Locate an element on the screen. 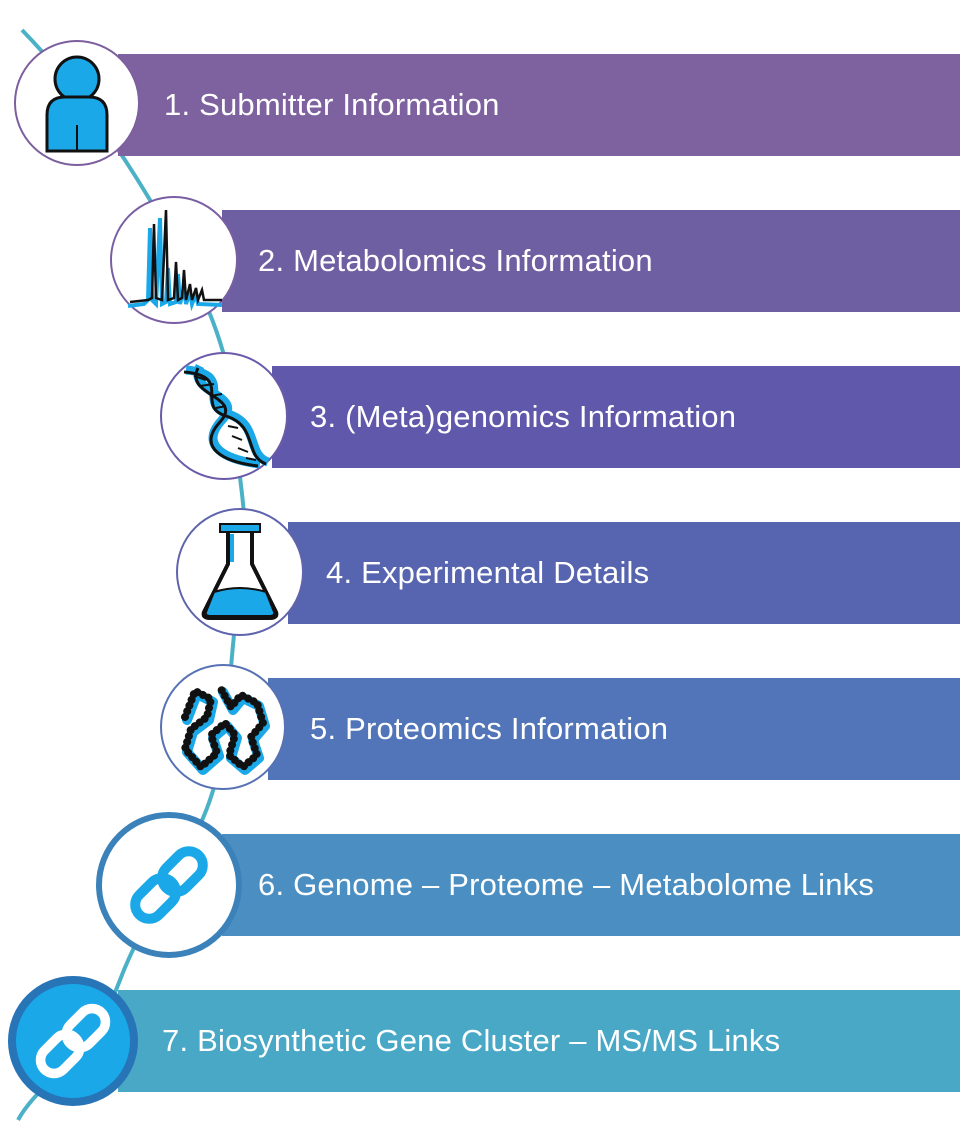 The height and width of the screenshot is (1144, 976). spectrum-icon is located at coordinates (175, 260).